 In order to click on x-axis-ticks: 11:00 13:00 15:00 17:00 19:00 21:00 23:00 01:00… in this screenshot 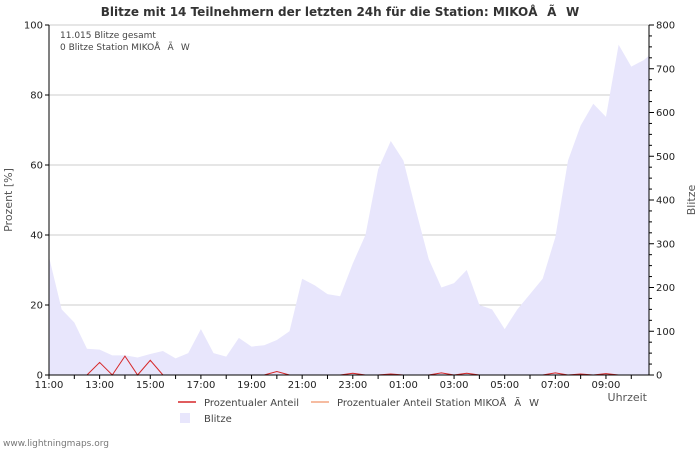, I will do `click(333, 383)`.